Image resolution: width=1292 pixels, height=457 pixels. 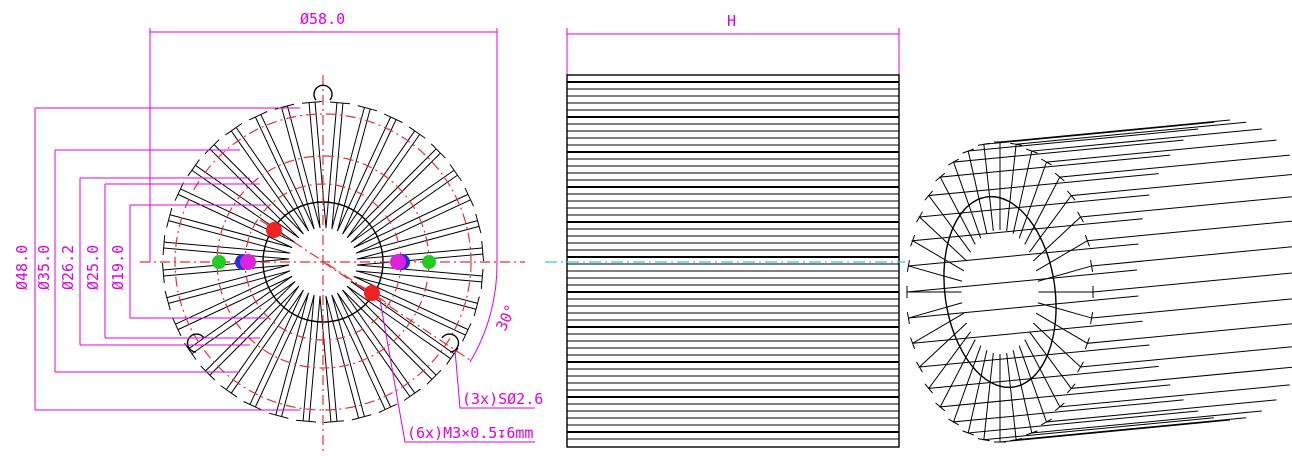 What do you see at coordinates (93, 267) in the screenshot?
I see `dim-d25: Ø25.0` at bounding box center [93, 267].